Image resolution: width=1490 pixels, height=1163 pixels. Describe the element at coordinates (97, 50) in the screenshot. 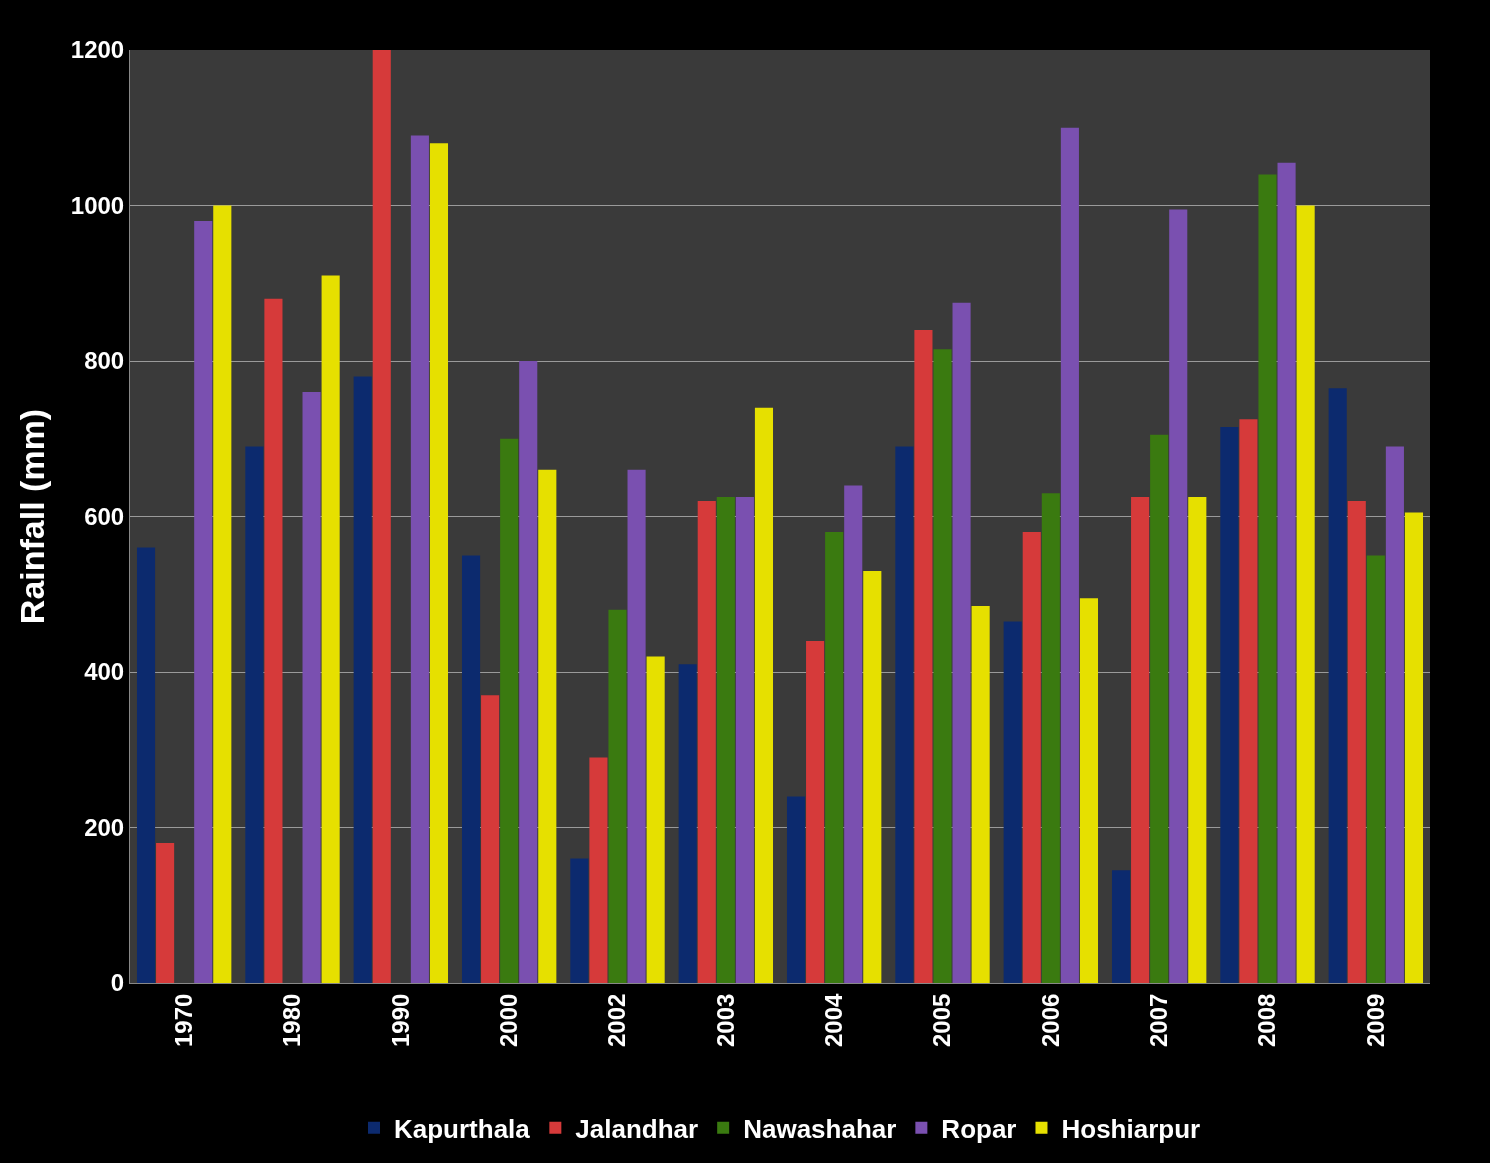

I see `y-tick-label: 1200` at that location.